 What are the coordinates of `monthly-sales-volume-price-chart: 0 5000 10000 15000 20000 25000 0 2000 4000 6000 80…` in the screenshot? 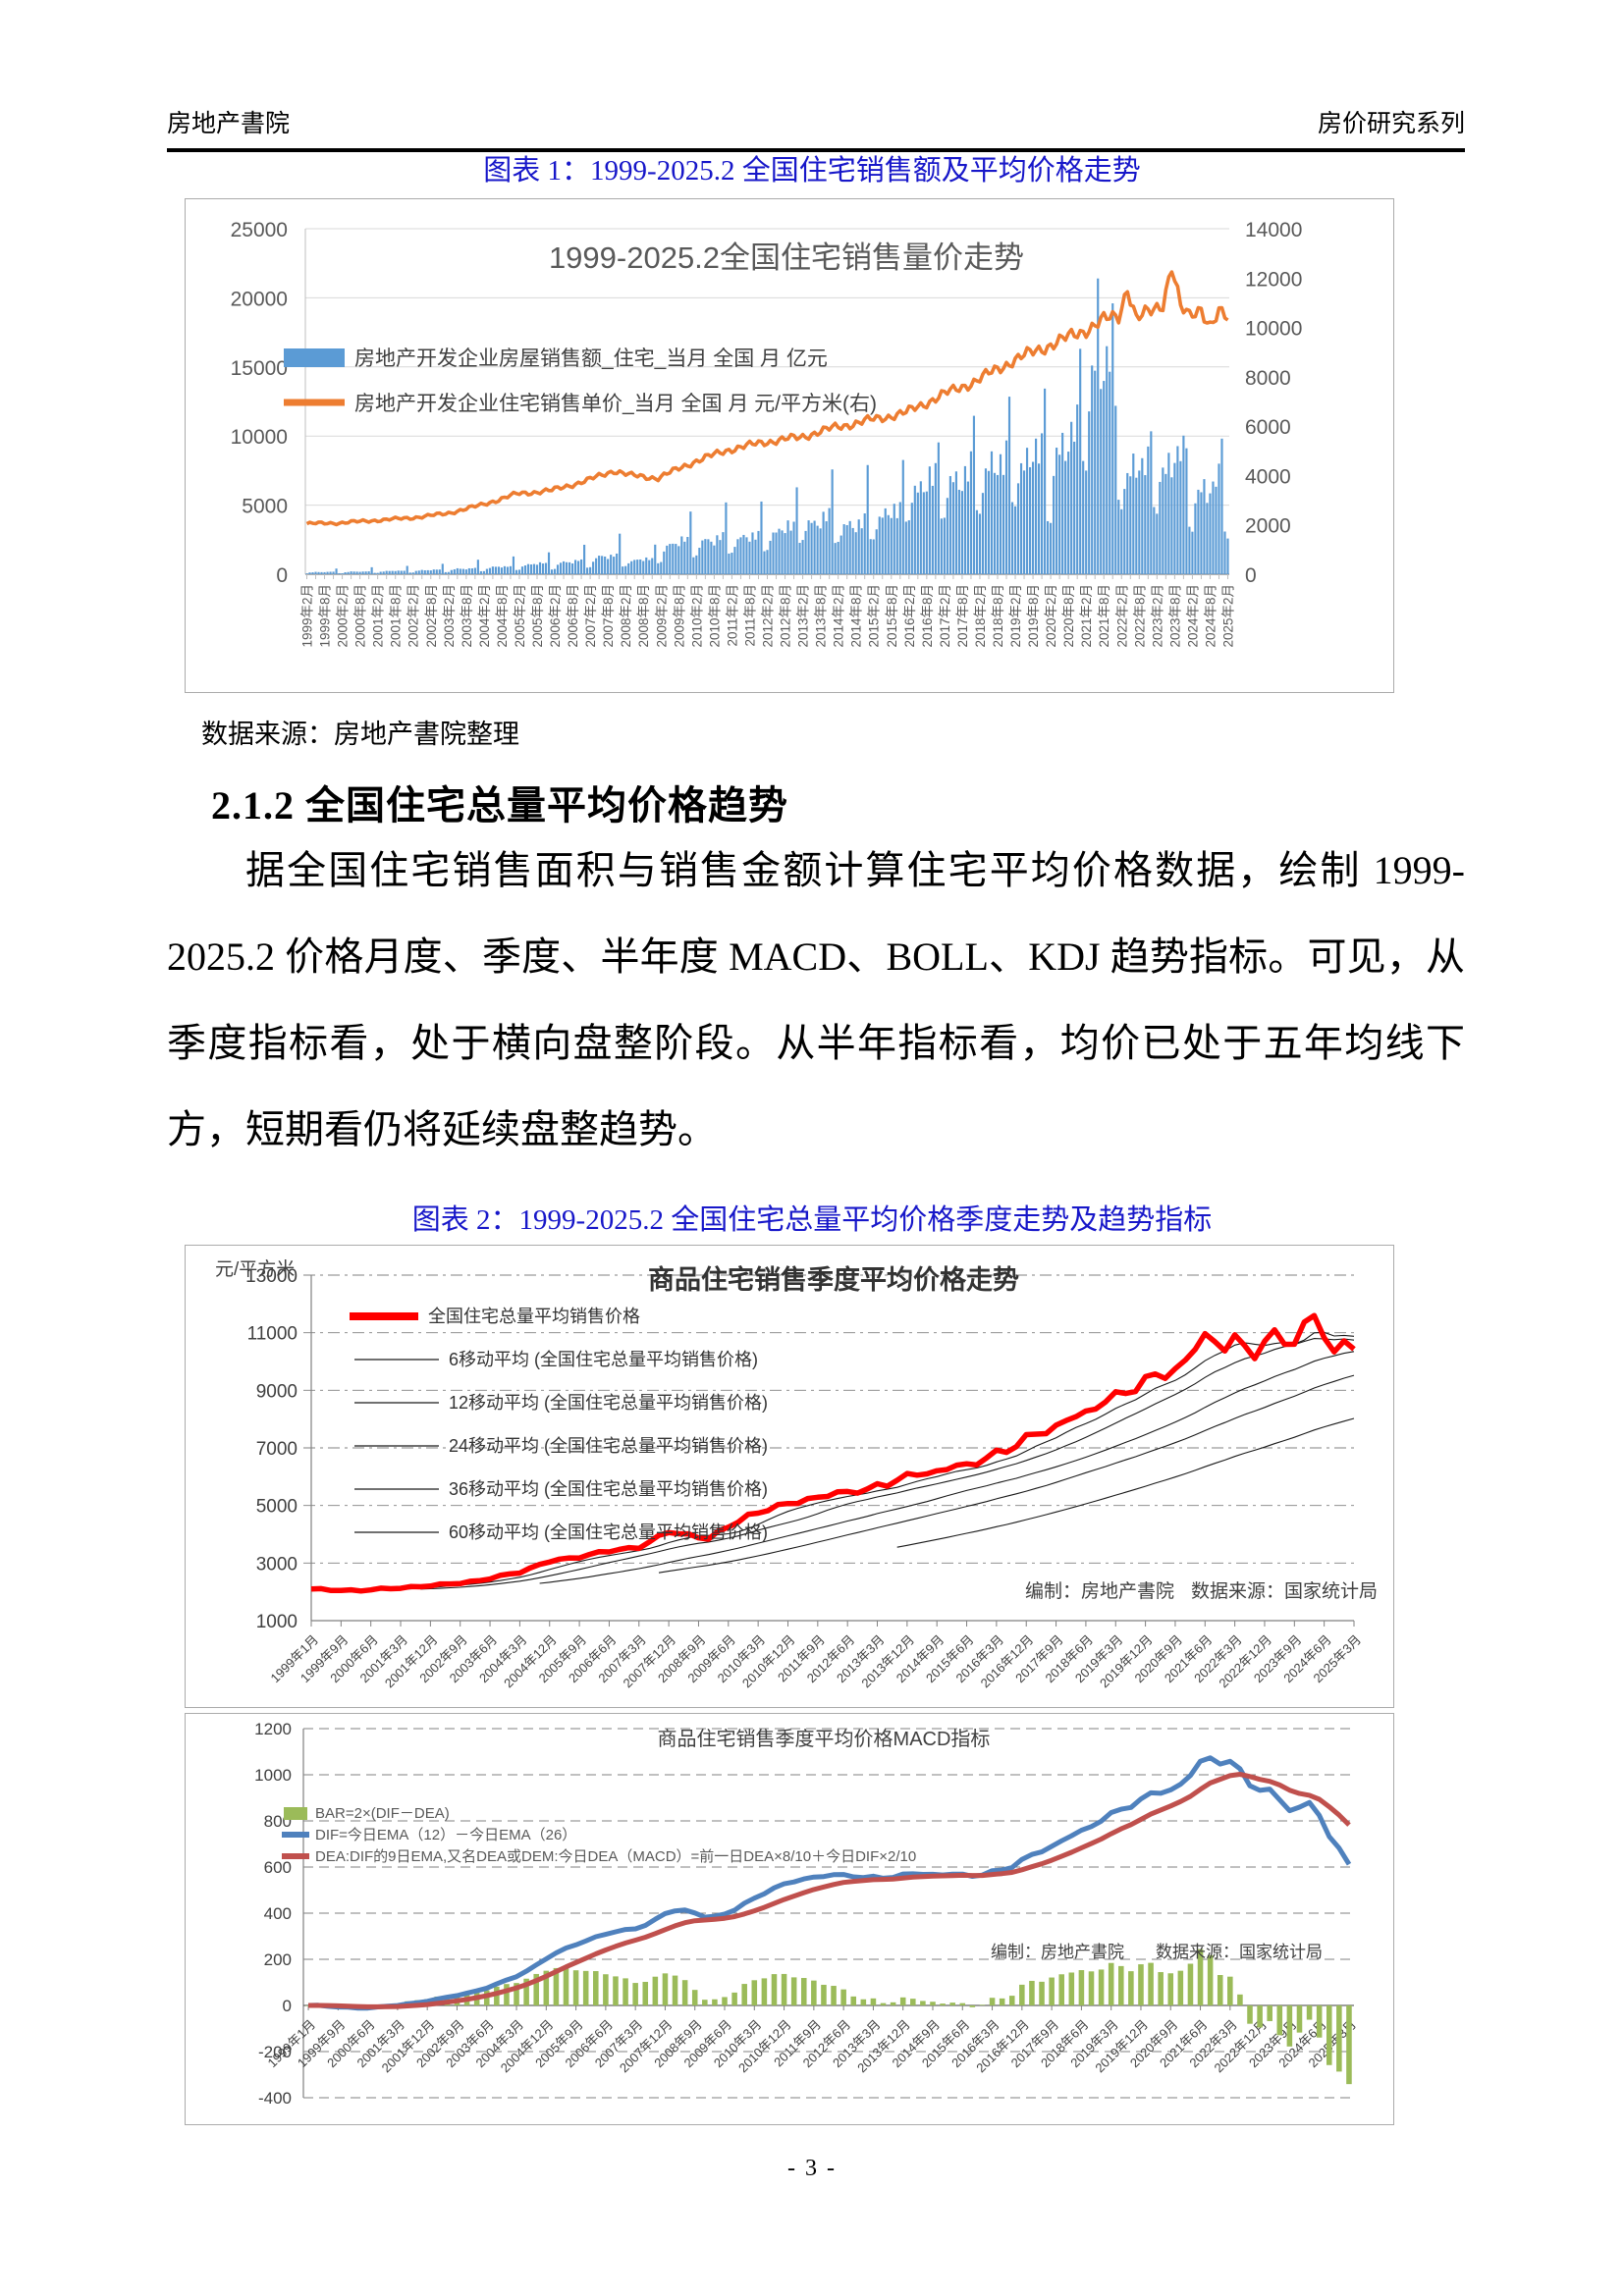 It's located at (767, 434).